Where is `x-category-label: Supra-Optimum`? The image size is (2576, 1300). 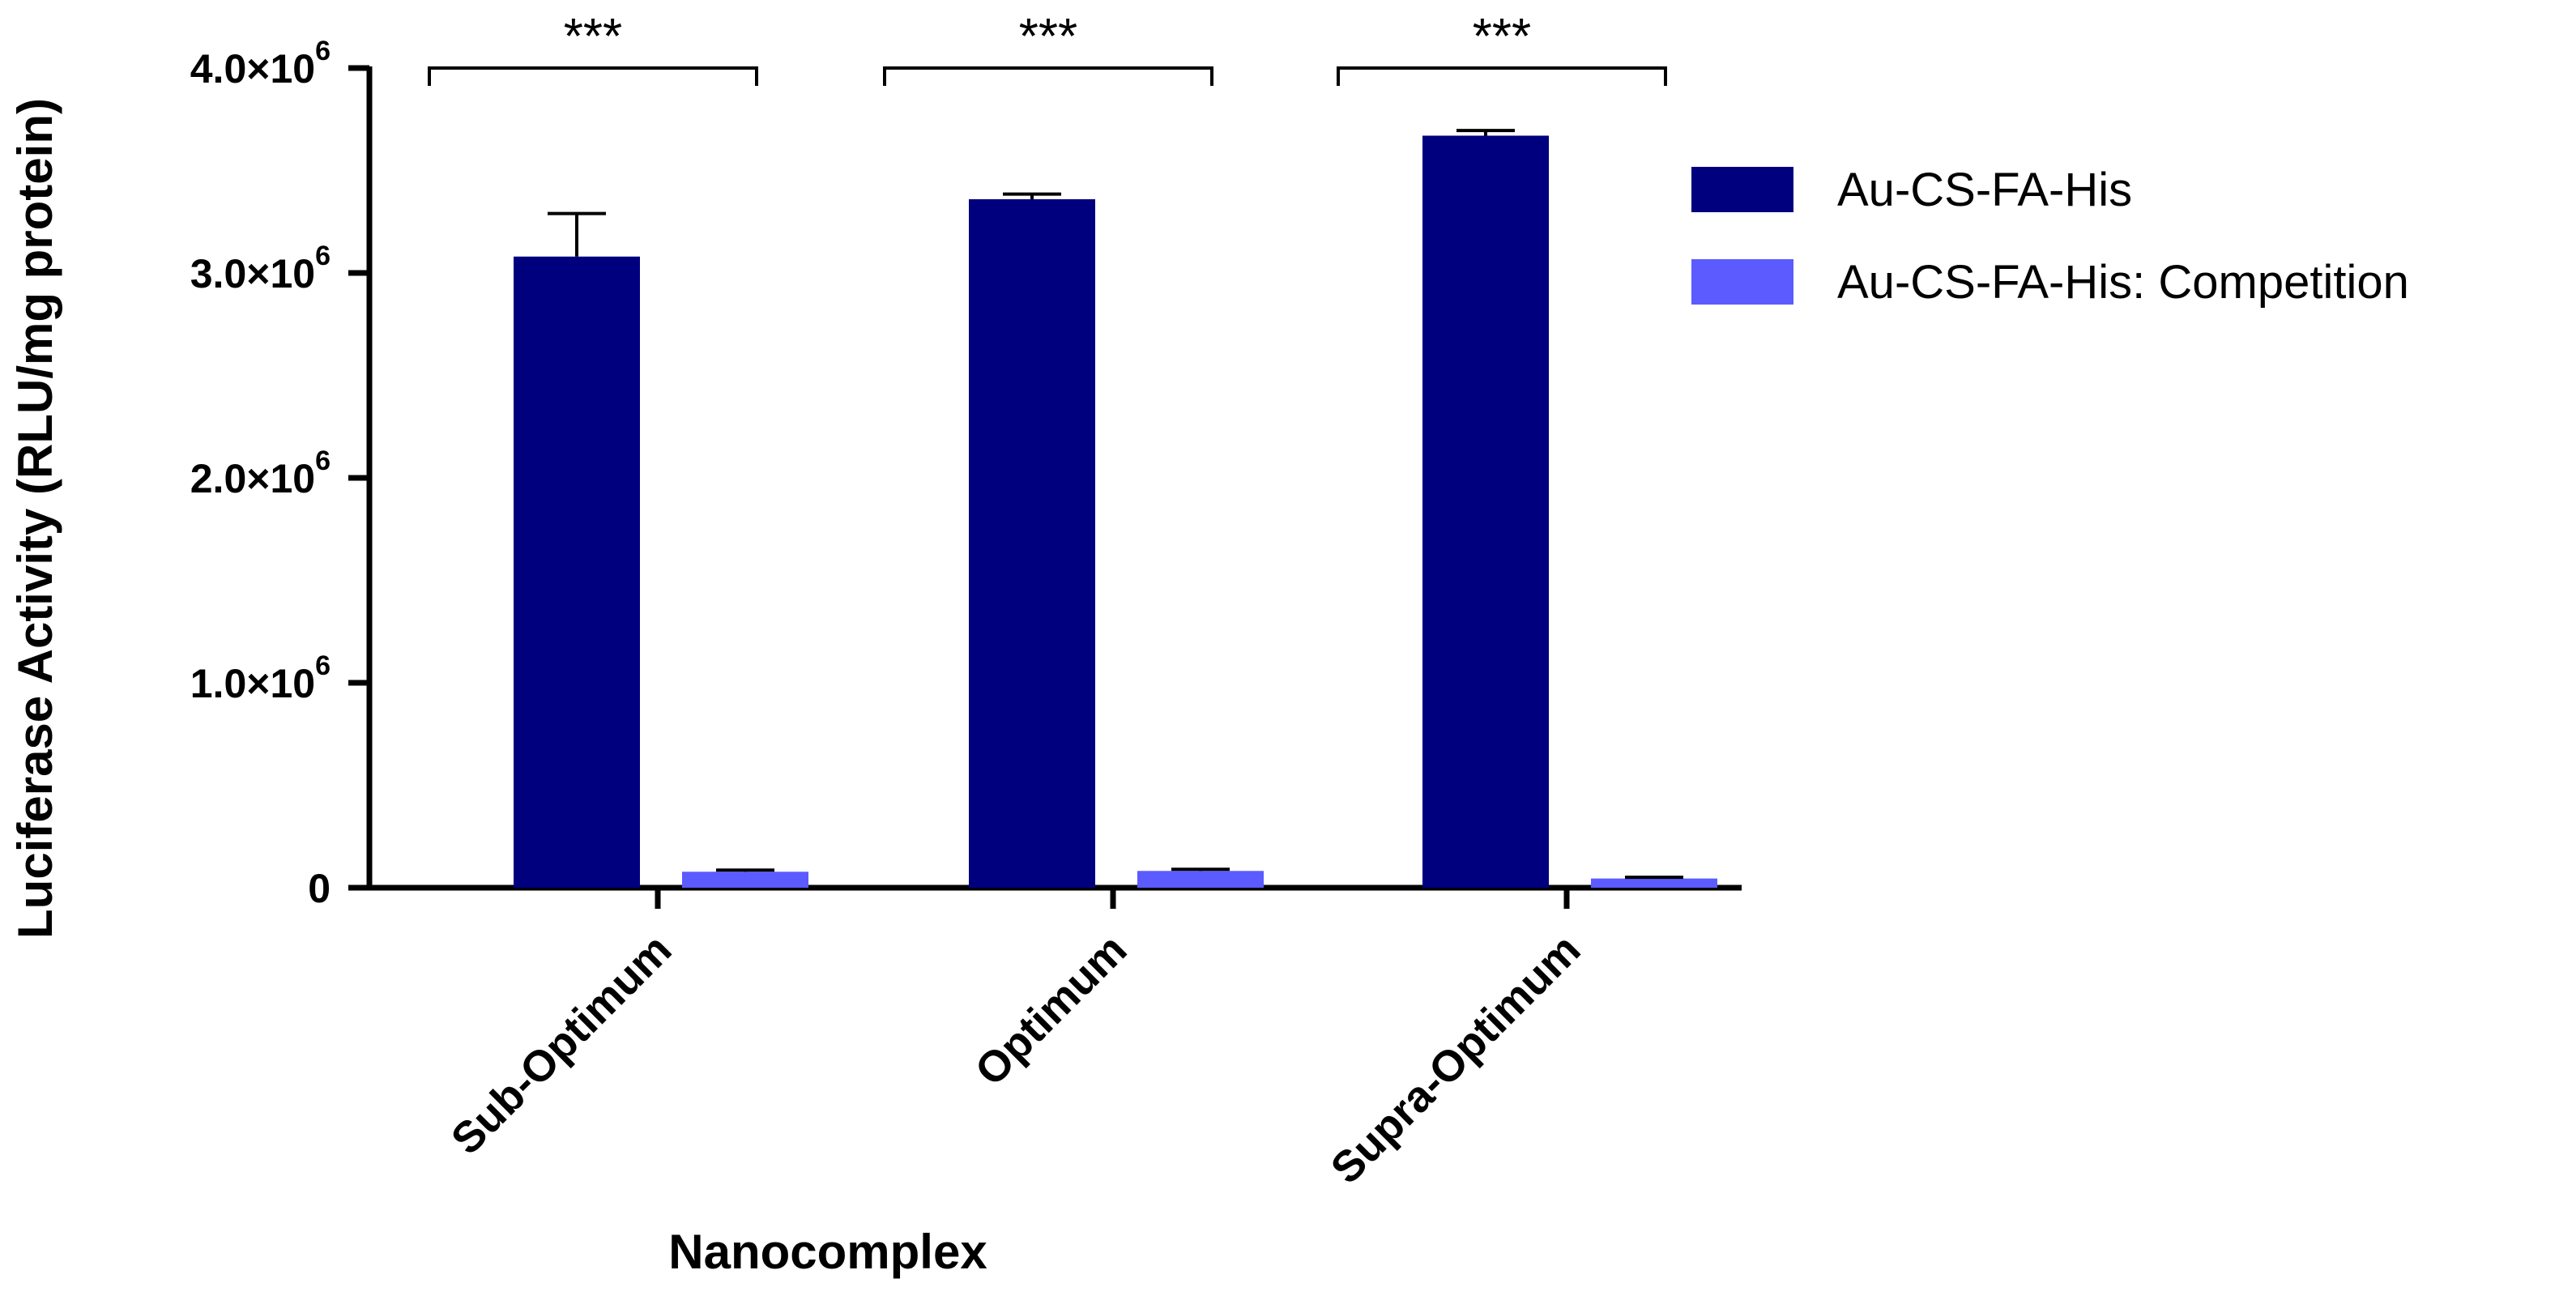
x-category-label: Supra-Optimum is located at coordinates (1456, 1059).